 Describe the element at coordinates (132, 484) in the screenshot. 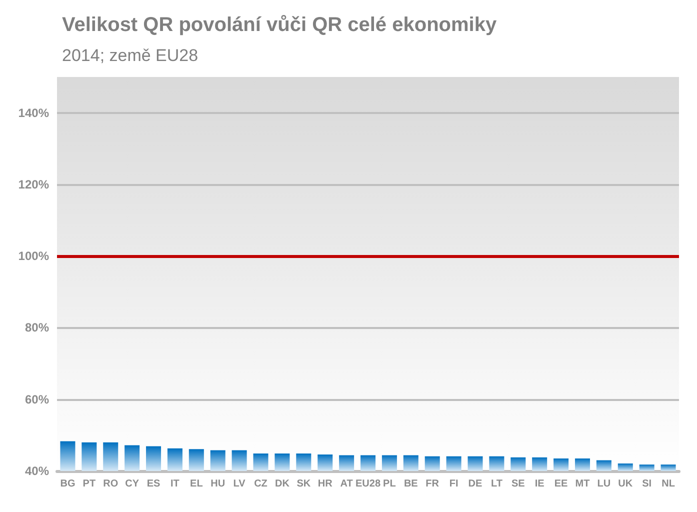

I see `x-tick-label: CY` at that location.